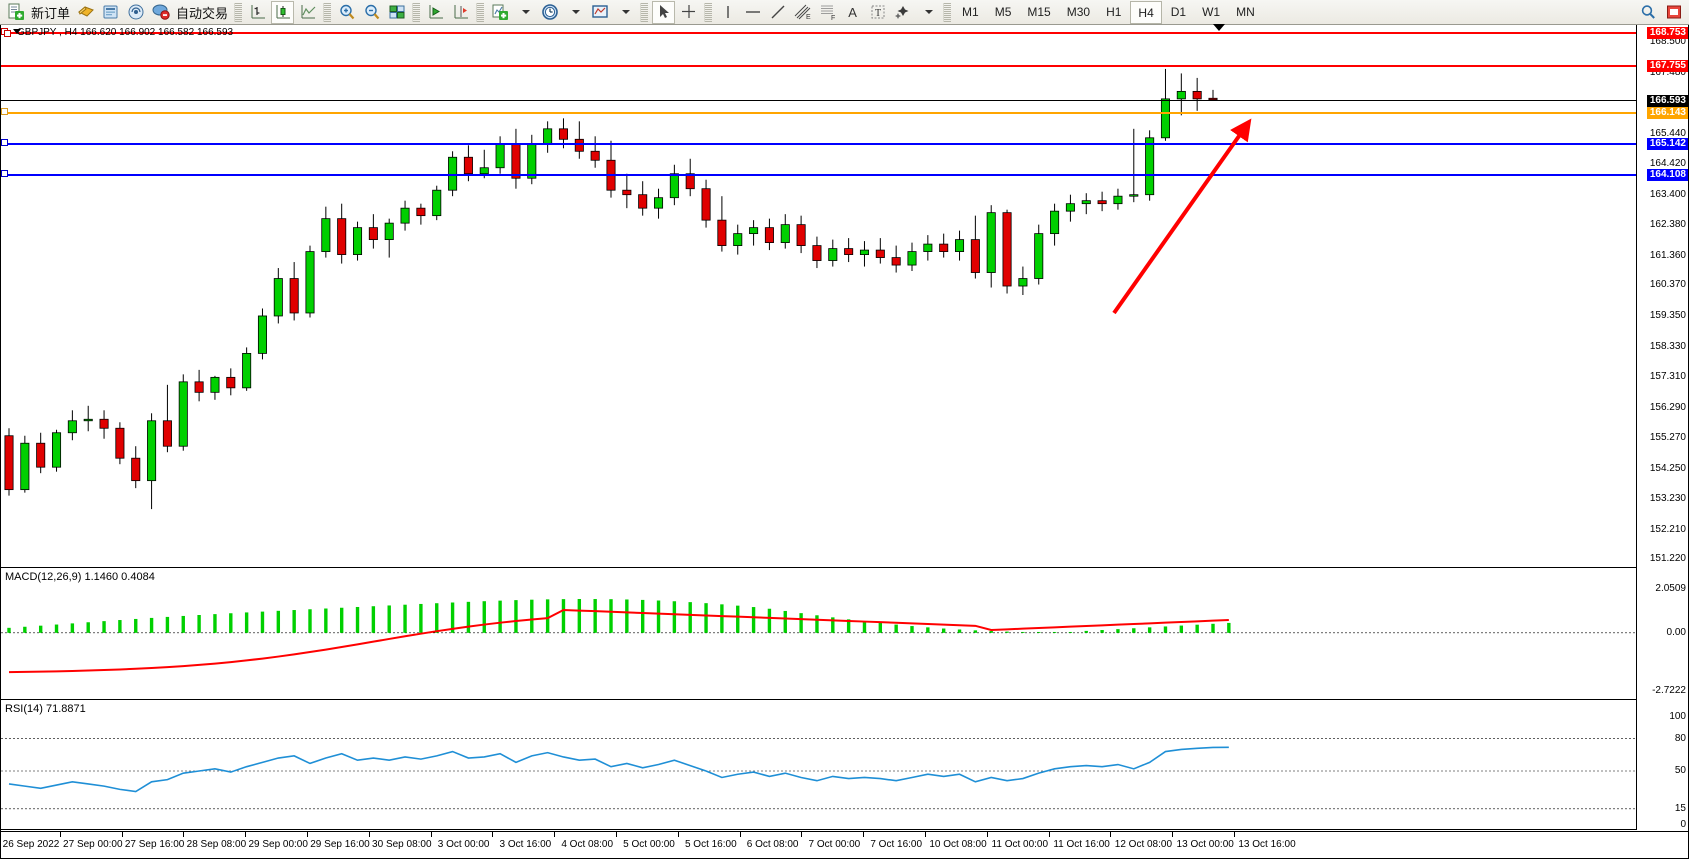  Describe the element at coordinates (802, 12) in the screenshot. I see `equidistant-channel-tool: E` at that location.